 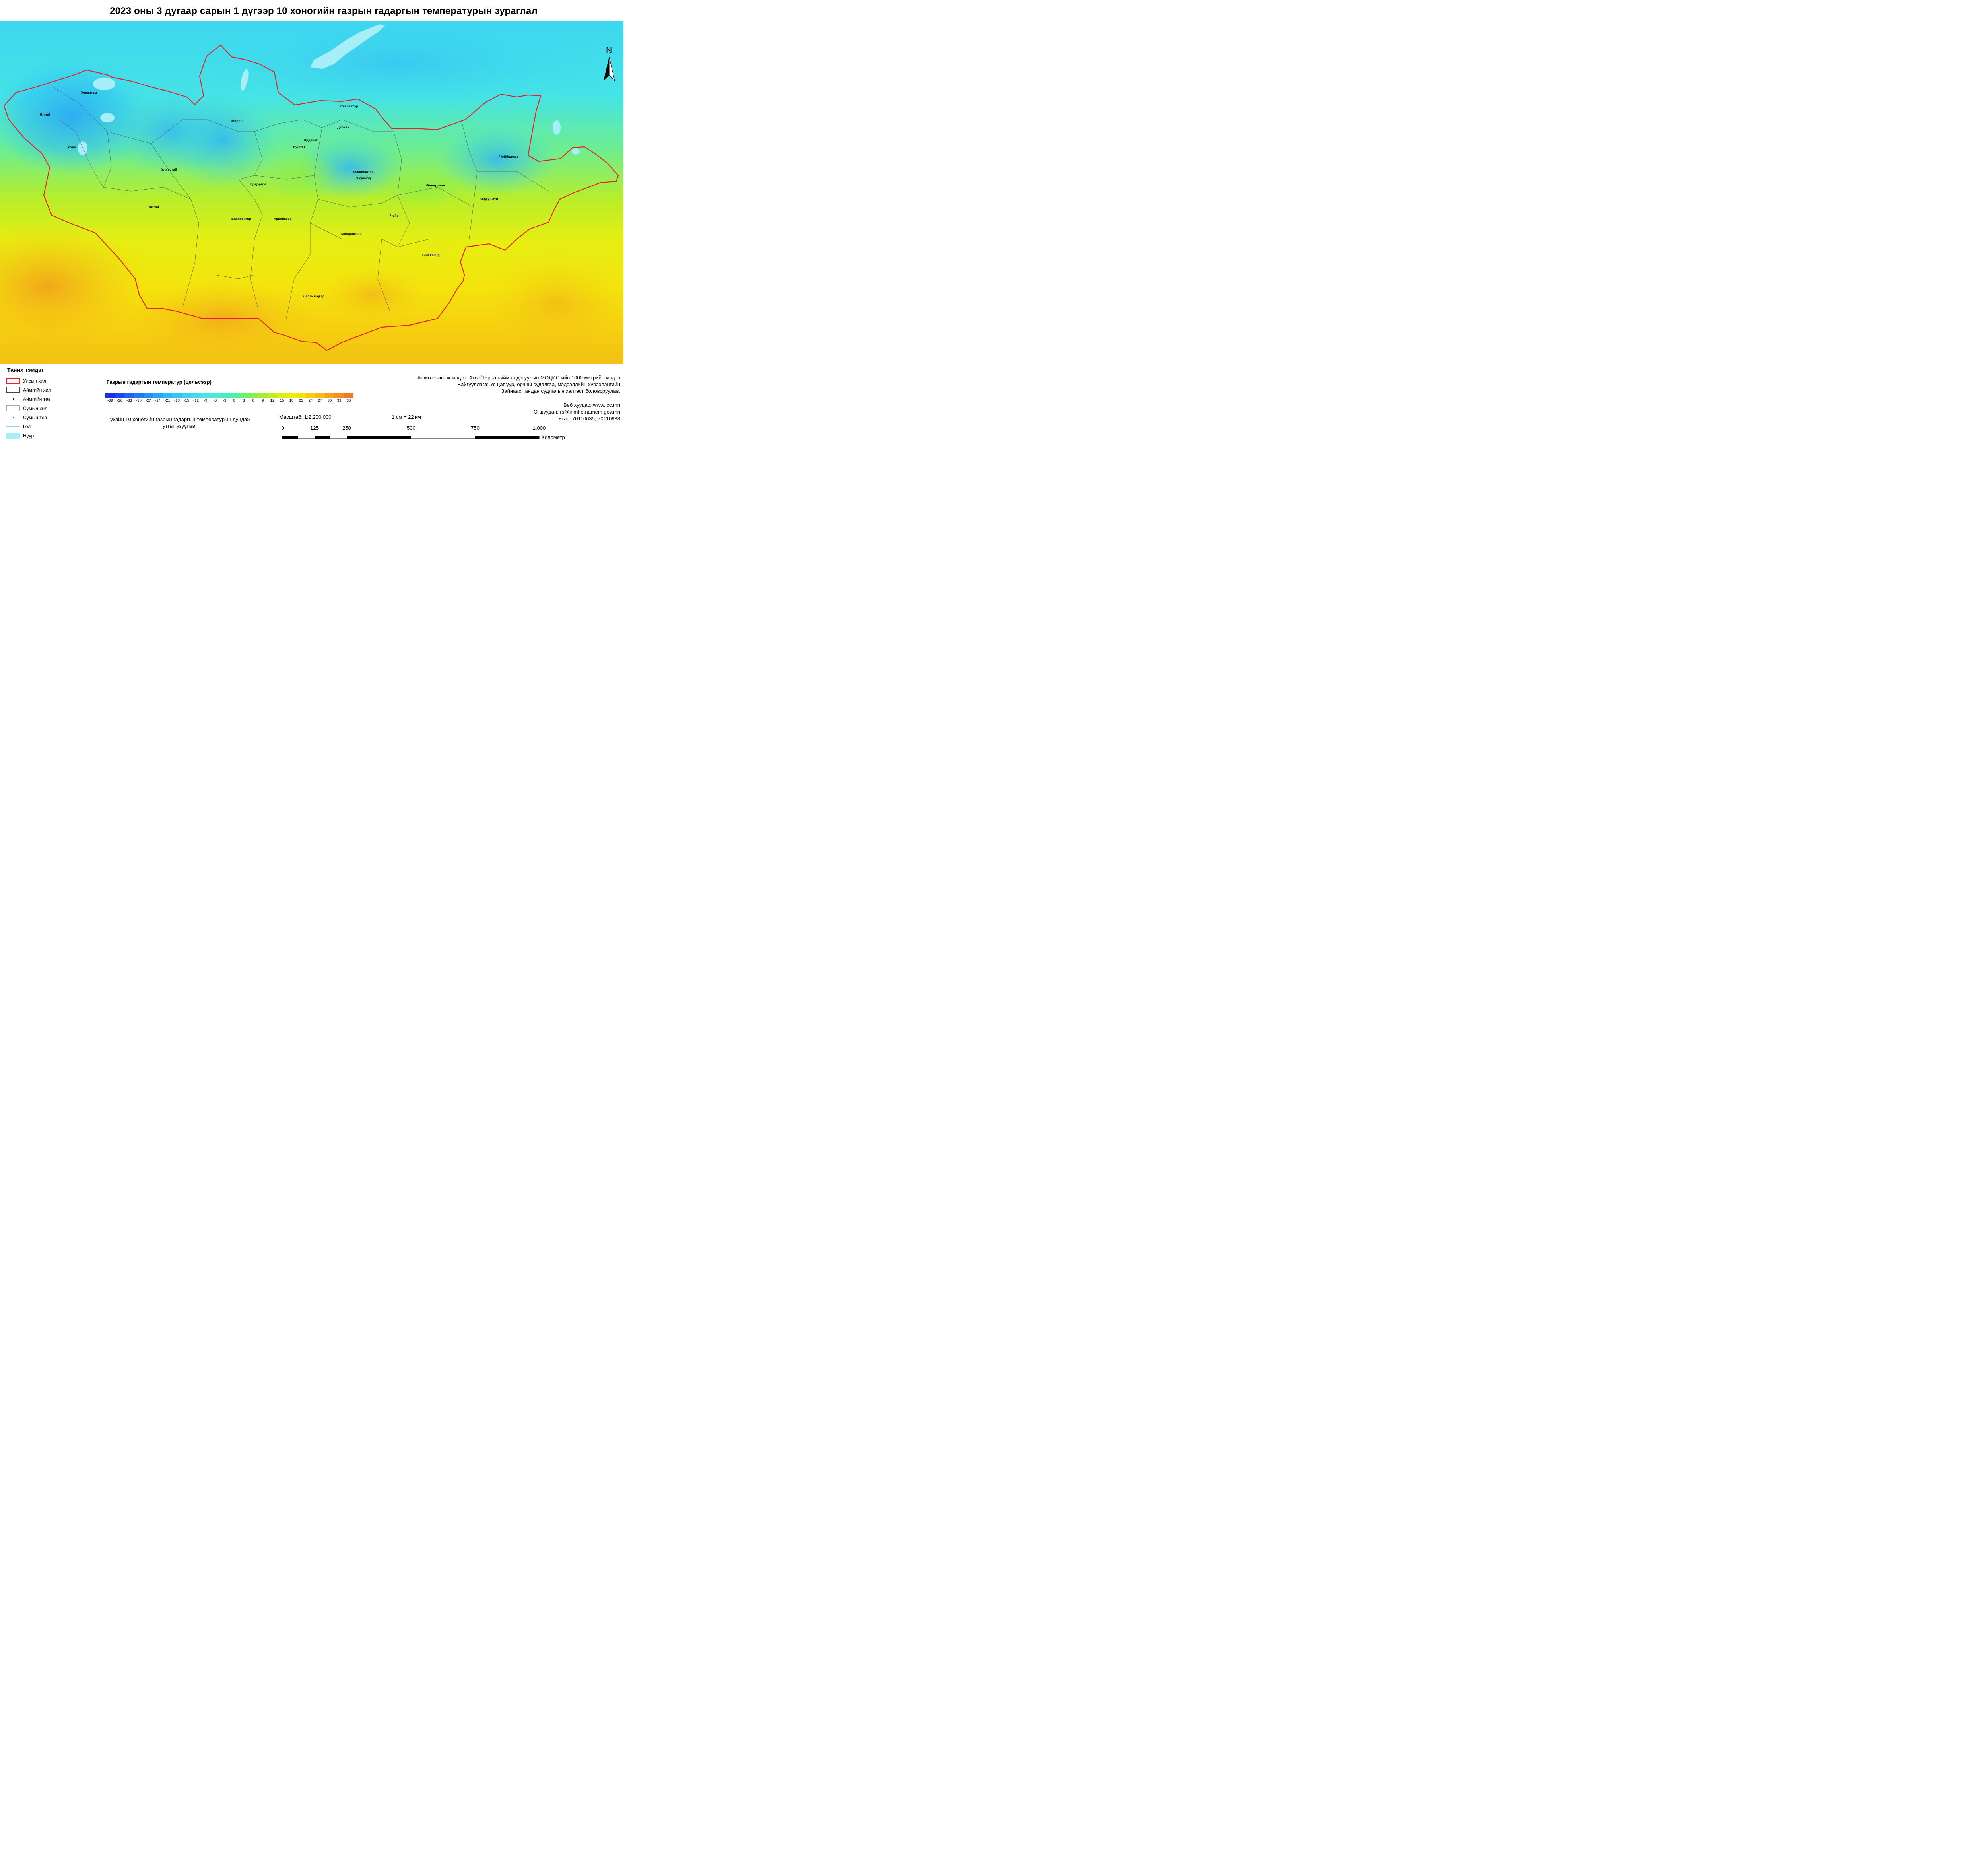 I want to click on city-label: Баруун-Урт, so click(x=489, y=199).